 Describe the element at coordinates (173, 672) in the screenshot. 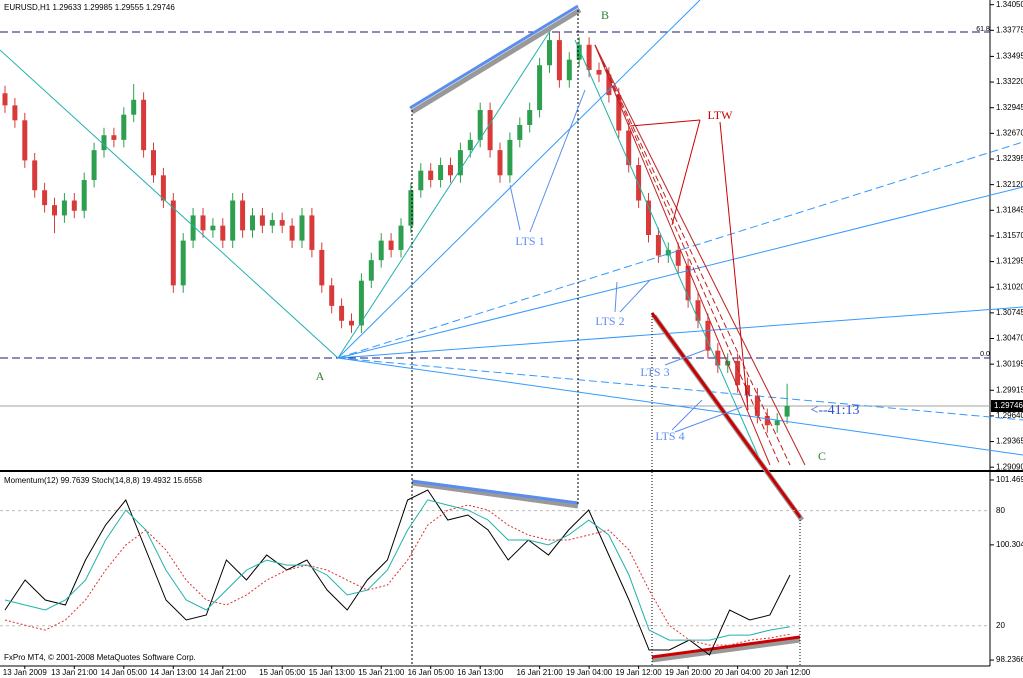

I see `x-tick-label: 14 Jan 13:00` at that location.